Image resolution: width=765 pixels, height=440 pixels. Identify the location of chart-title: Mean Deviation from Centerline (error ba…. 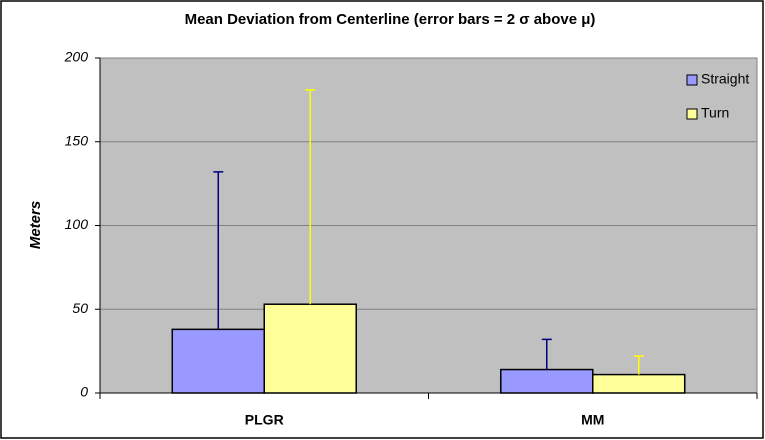
(390, 19).